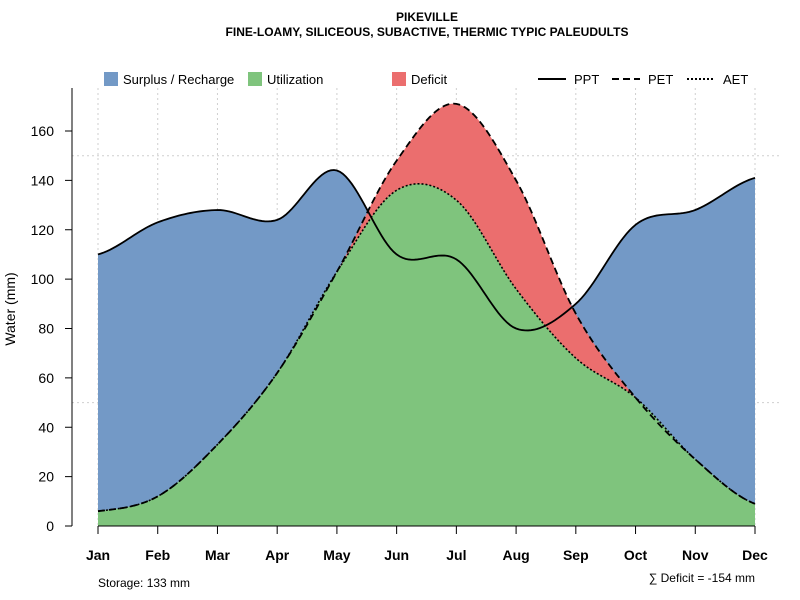 The height and width of the screenshot is (600, 800). I want to click on deficit-note: ∑ Deficit = -154 mm, so click(702, 578).